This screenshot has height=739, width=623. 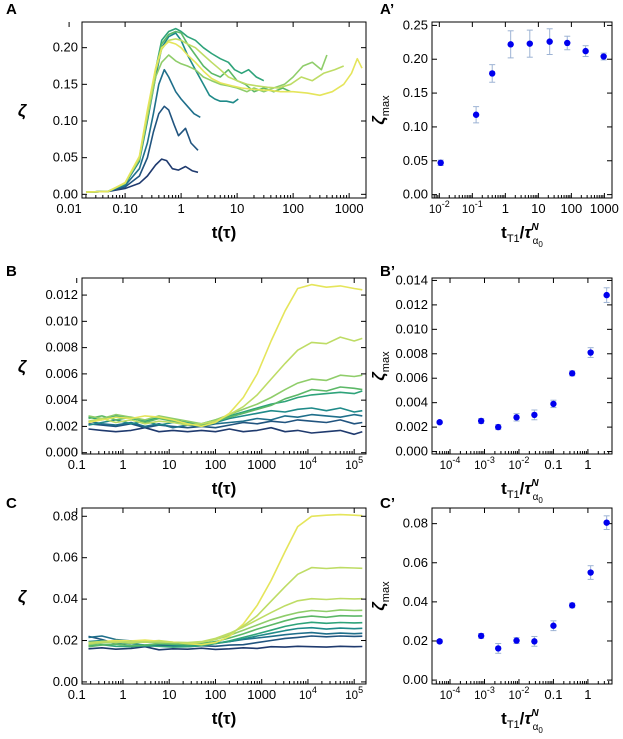 What do you see at coordinates (61, 347) in the screenshot?
I see `y-tick-label: 0.008` at bounding box center [61, 347].